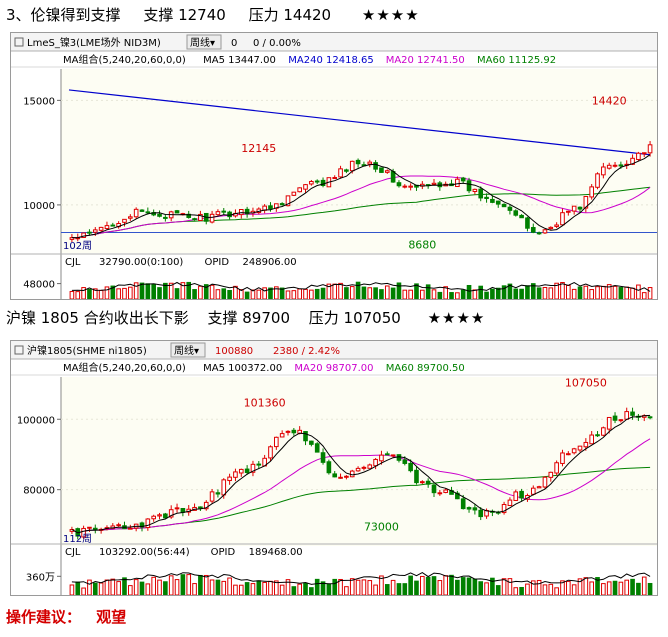 This screenshot has height=637, width=668. I want to click on ma20-line, so click(361, 207).